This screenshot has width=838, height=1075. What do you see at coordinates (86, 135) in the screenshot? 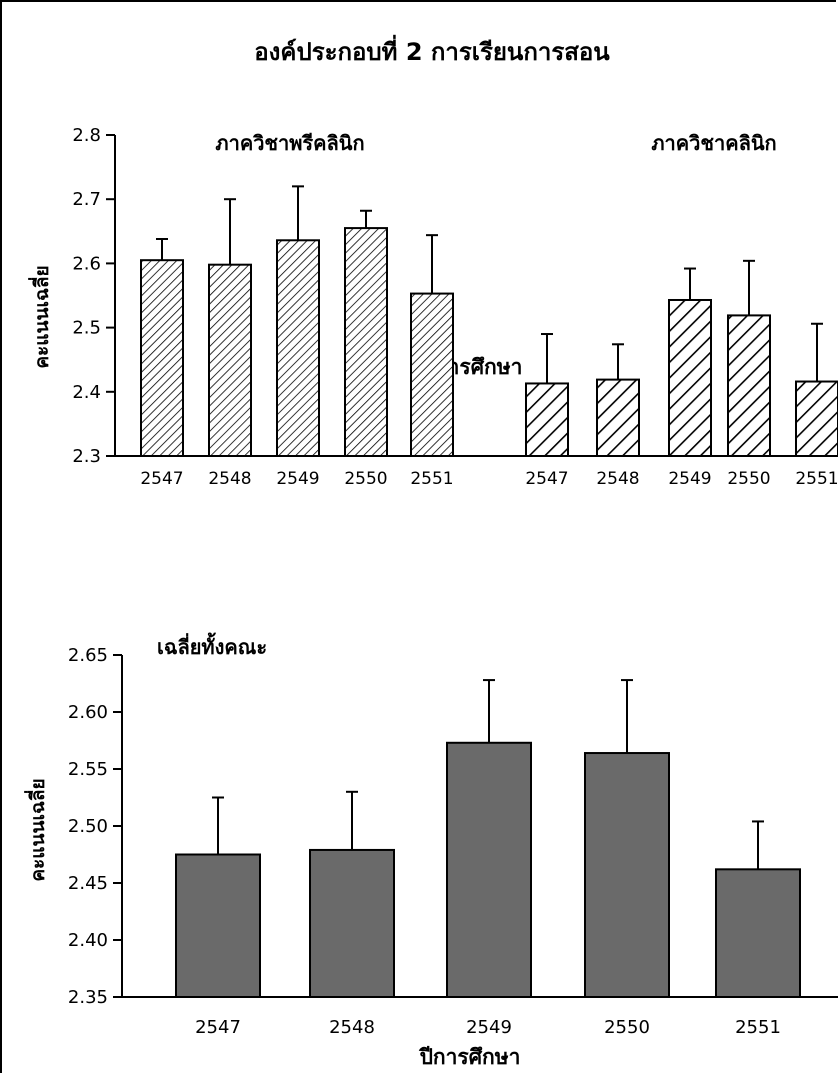
I see `top-y-tick-label: 2.8` at bounding box center [86, 135].